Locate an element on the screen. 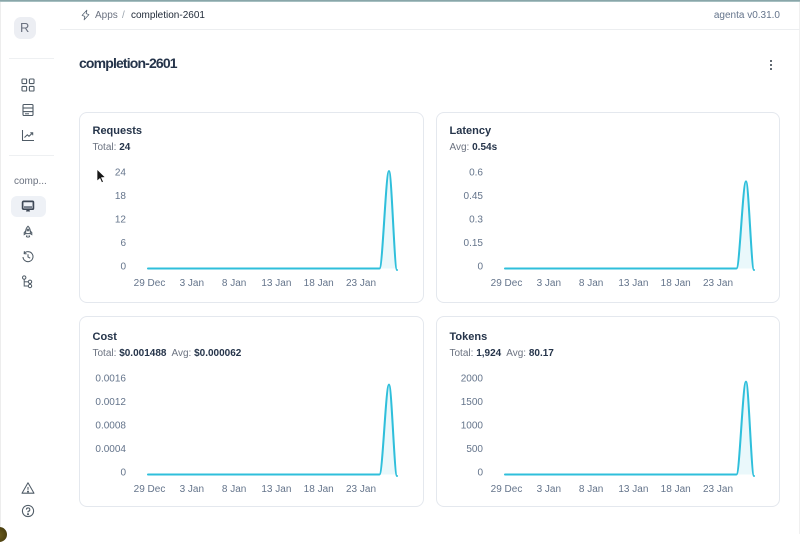  svg-text: 18 is located at coordinates (121, 196).